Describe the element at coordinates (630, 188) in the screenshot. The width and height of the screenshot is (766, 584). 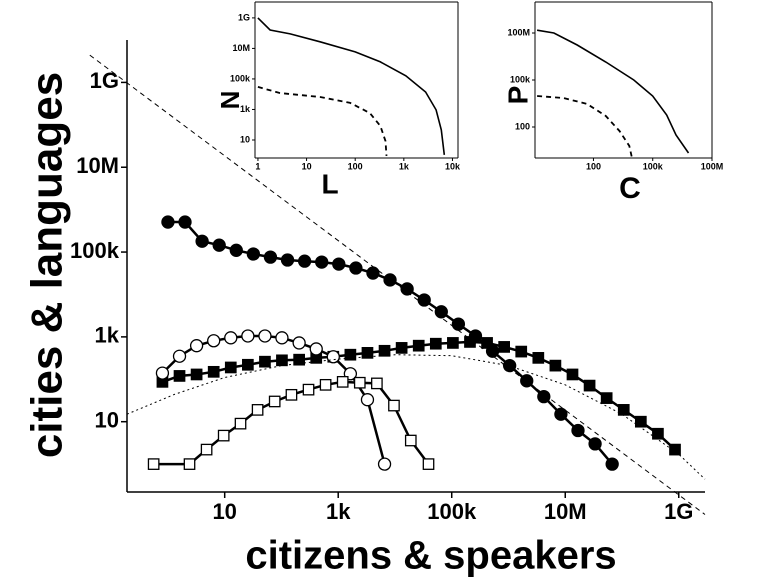
I see `x-axis-label: C` at that location.